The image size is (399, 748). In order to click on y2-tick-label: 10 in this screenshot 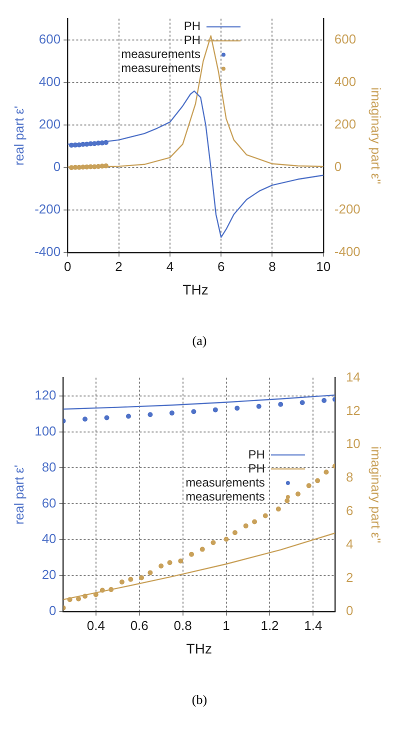, I will do `click(353, 444)`.